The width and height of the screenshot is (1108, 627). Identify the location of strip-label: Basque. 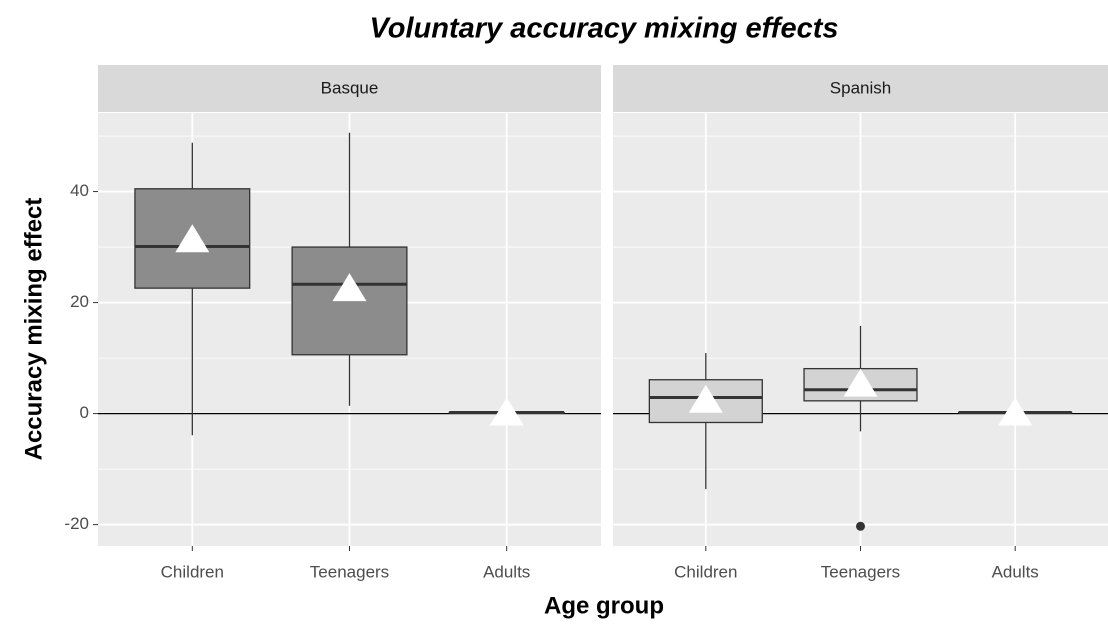
(350, 87).